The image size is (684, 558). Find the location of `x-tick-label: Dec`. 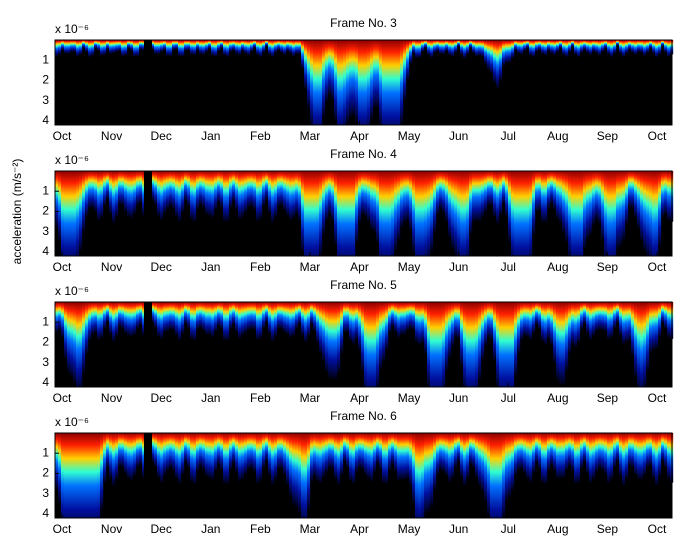

x-tick-label: Dec is located at coordinates (160, 529).